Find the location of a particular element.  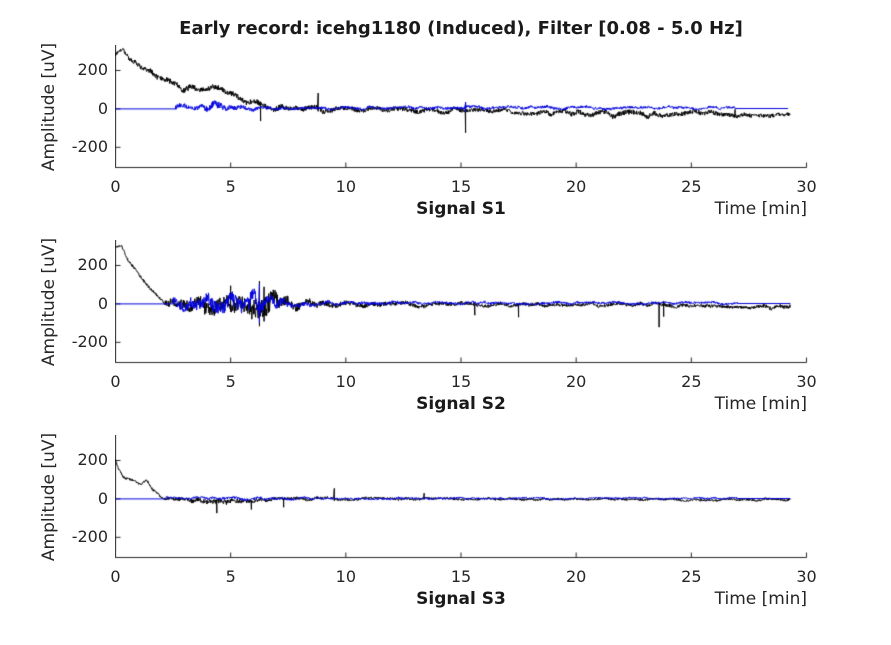

subplot-title-s2: Signal S2 is located at coordinates (461, 404).